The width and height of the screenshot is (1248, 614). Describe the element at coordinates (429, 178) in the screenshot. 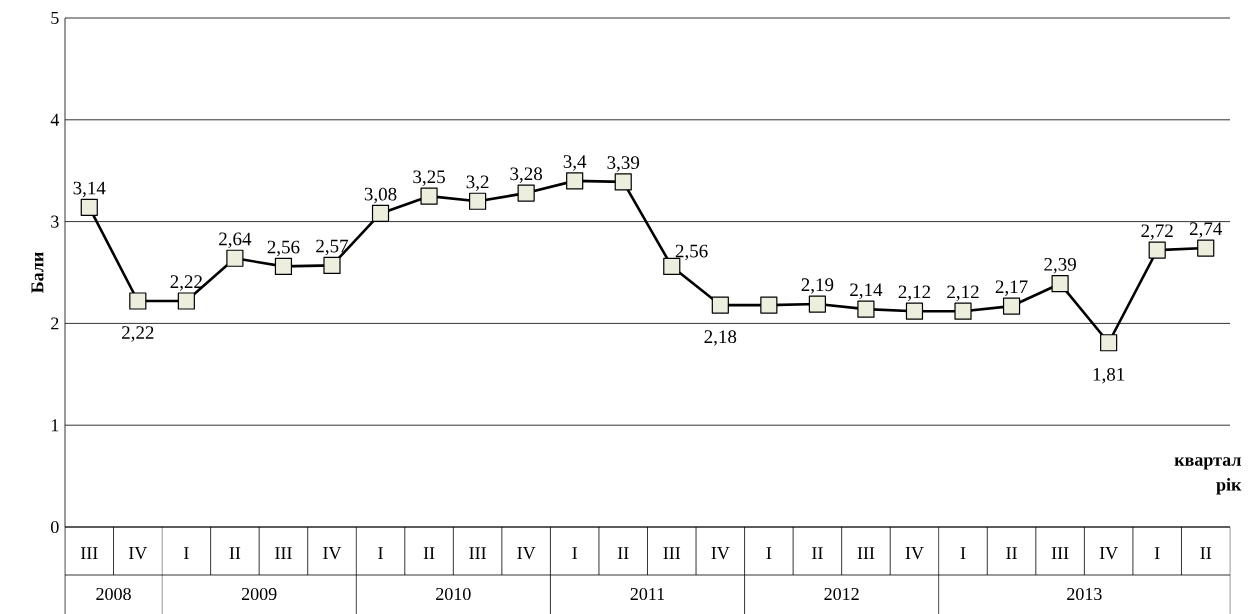

I see `data-label: 3,25` at that location.